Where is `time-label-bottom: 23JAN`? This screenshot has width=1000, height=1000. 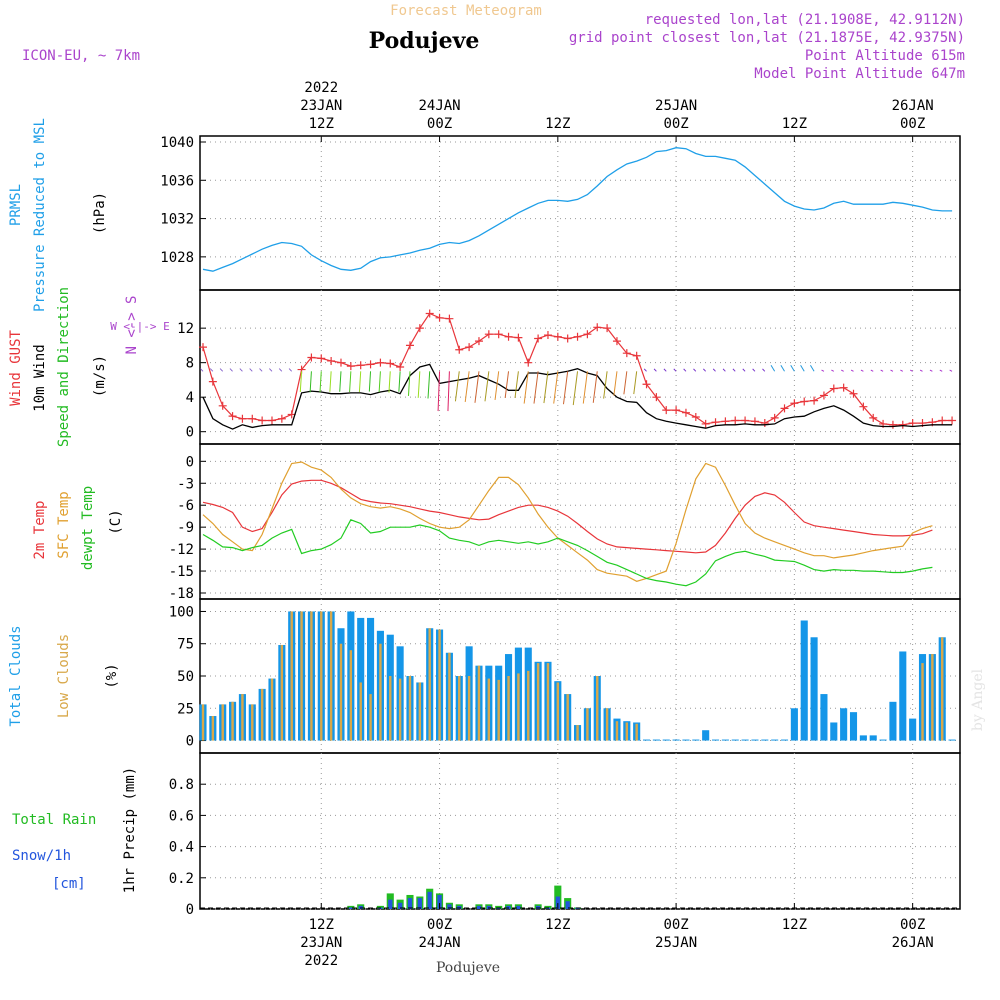 time-label-bottom: 23JAN is located at coordinates (321, 943).